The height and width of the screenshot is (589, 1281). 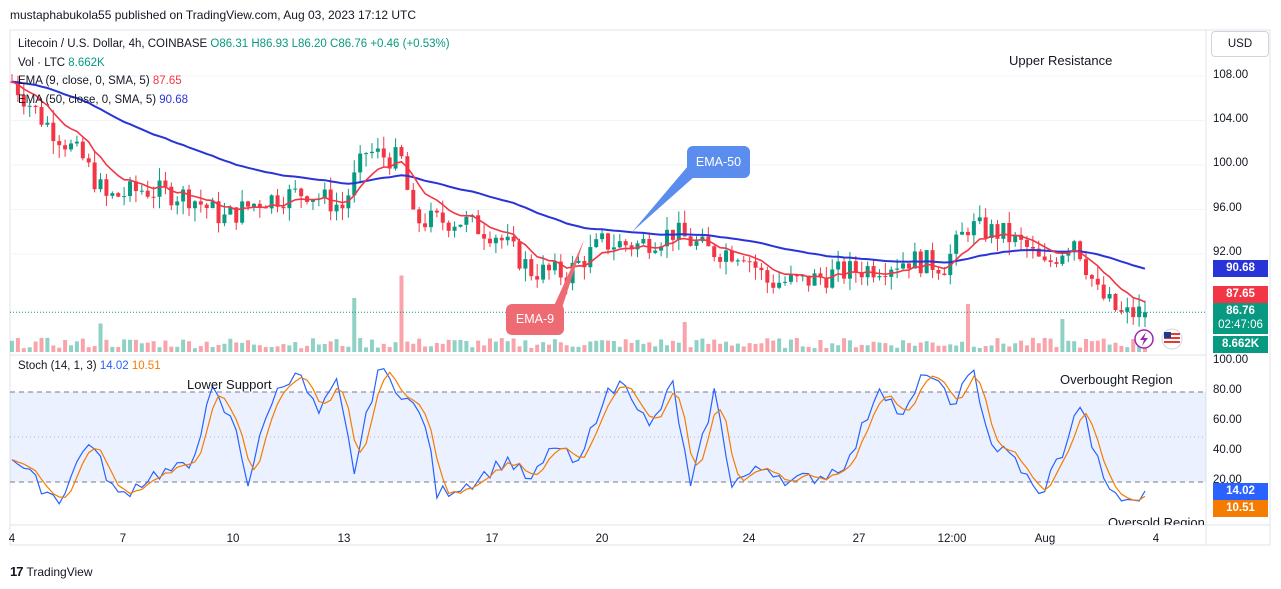 I want to click on symbol-title: Litecoin / U.S. Dollar, 4h, COINBASE, so click(x=113, y=44).